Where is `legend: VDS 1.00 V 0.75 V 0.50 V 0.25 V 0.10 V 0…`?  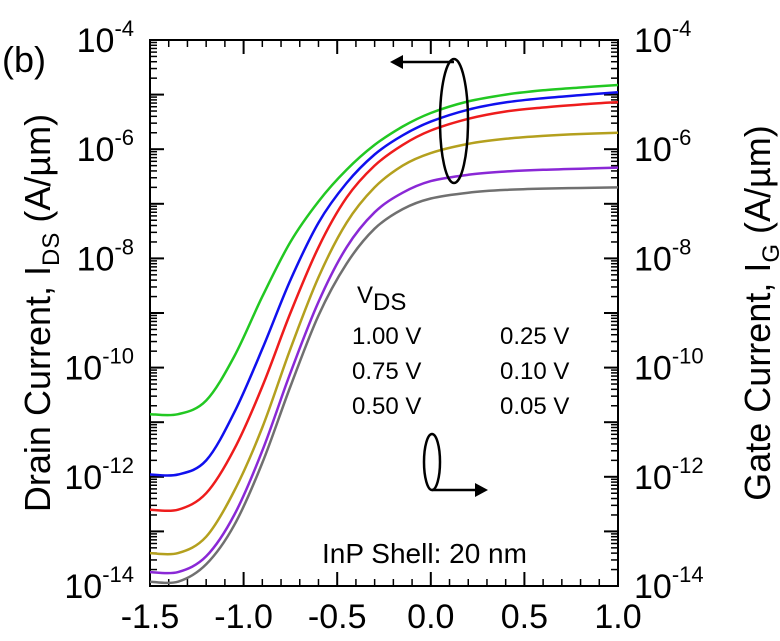 legend: VDS 1.00 V 0.75 V 0.50 V 0.25 V 0.10 V 0… is located at coordinates (460, 351).